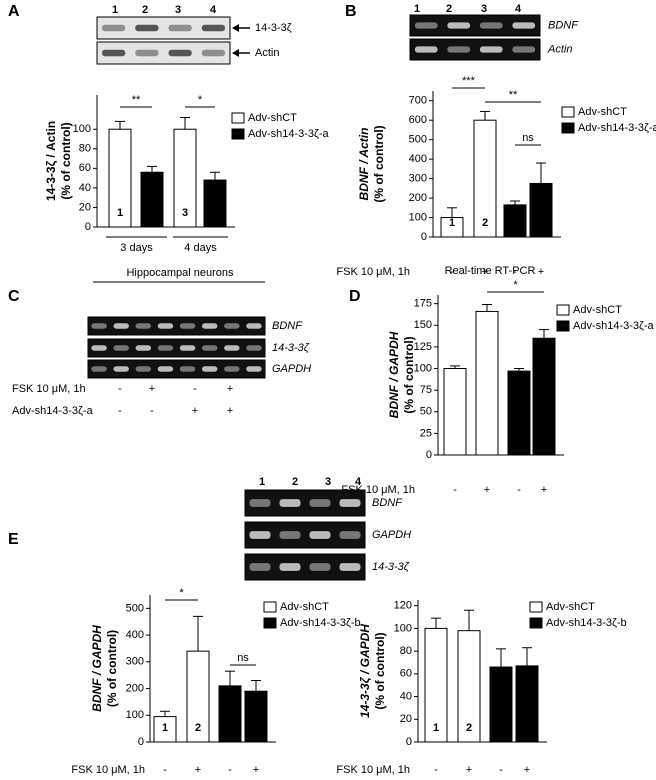  I want to click on y-tick-label: 400, so click(418, 159).